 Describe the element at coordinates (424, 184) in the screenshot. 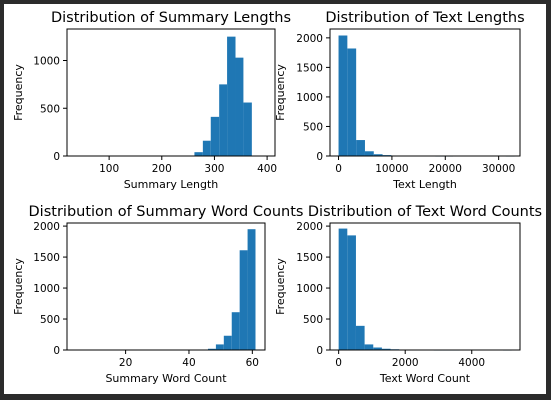

I see `x-axis-label: Text Length` at that location.